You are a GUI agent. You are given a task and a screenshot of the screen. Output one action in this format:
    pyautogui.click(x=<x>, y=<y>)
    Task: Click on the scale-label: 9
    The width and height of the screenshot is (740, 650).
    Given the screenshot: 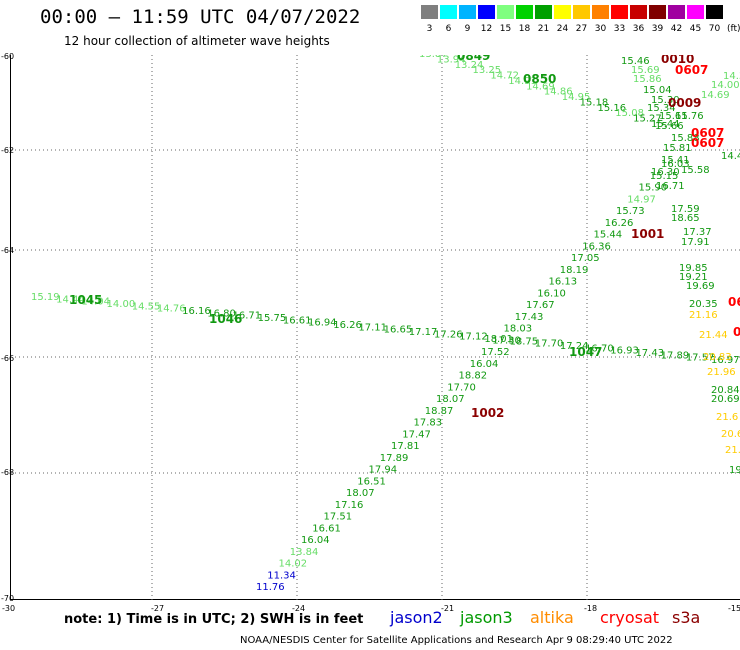 What is the action you would take?
    pyautogui.click(x=467, y=29)
    